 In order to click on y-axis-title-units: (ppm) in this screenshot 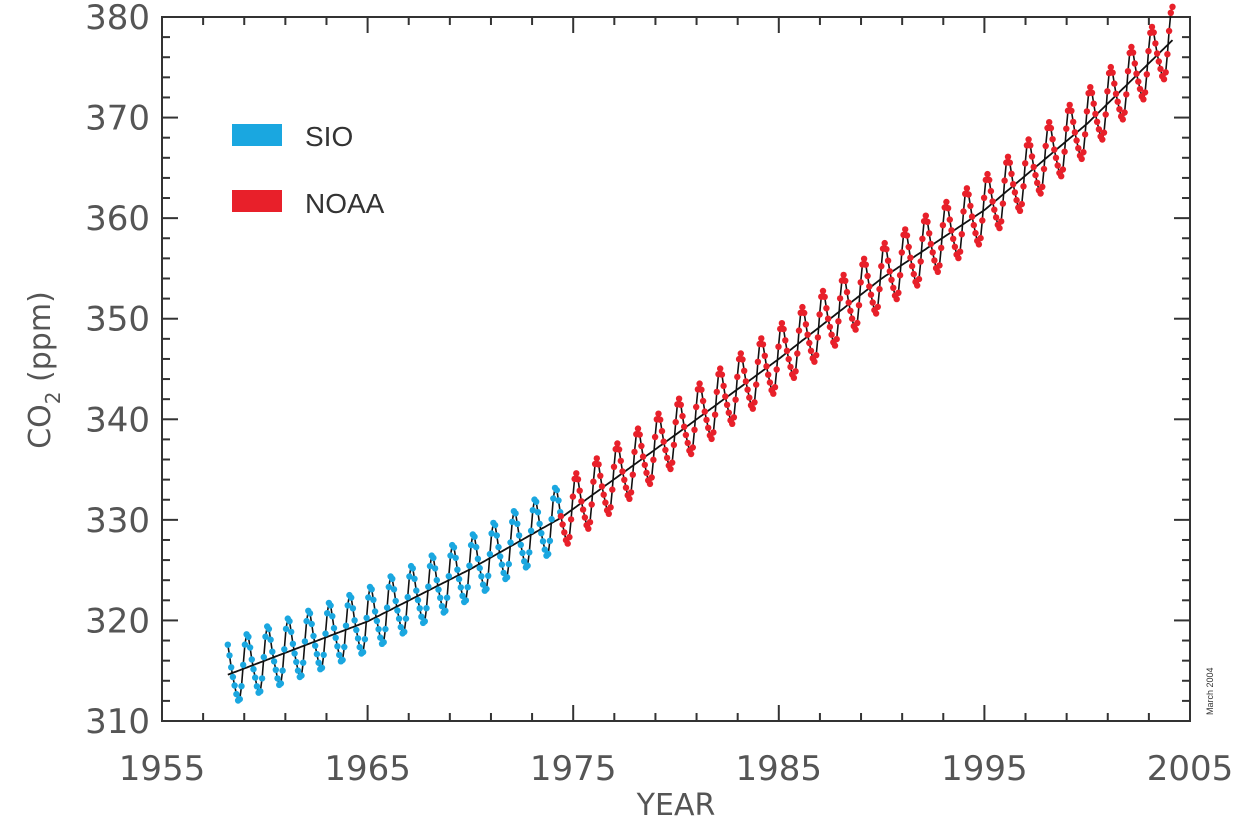, I will do `click(40, 336)`.